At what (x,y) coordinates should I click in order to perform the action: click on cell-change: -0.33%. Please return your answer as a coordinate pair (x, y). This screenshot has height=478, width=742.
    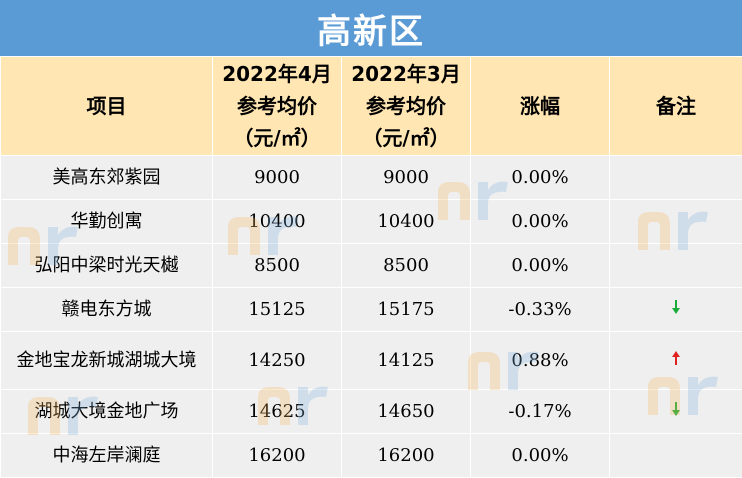
    Looking at the image, I should click on (540, 310).